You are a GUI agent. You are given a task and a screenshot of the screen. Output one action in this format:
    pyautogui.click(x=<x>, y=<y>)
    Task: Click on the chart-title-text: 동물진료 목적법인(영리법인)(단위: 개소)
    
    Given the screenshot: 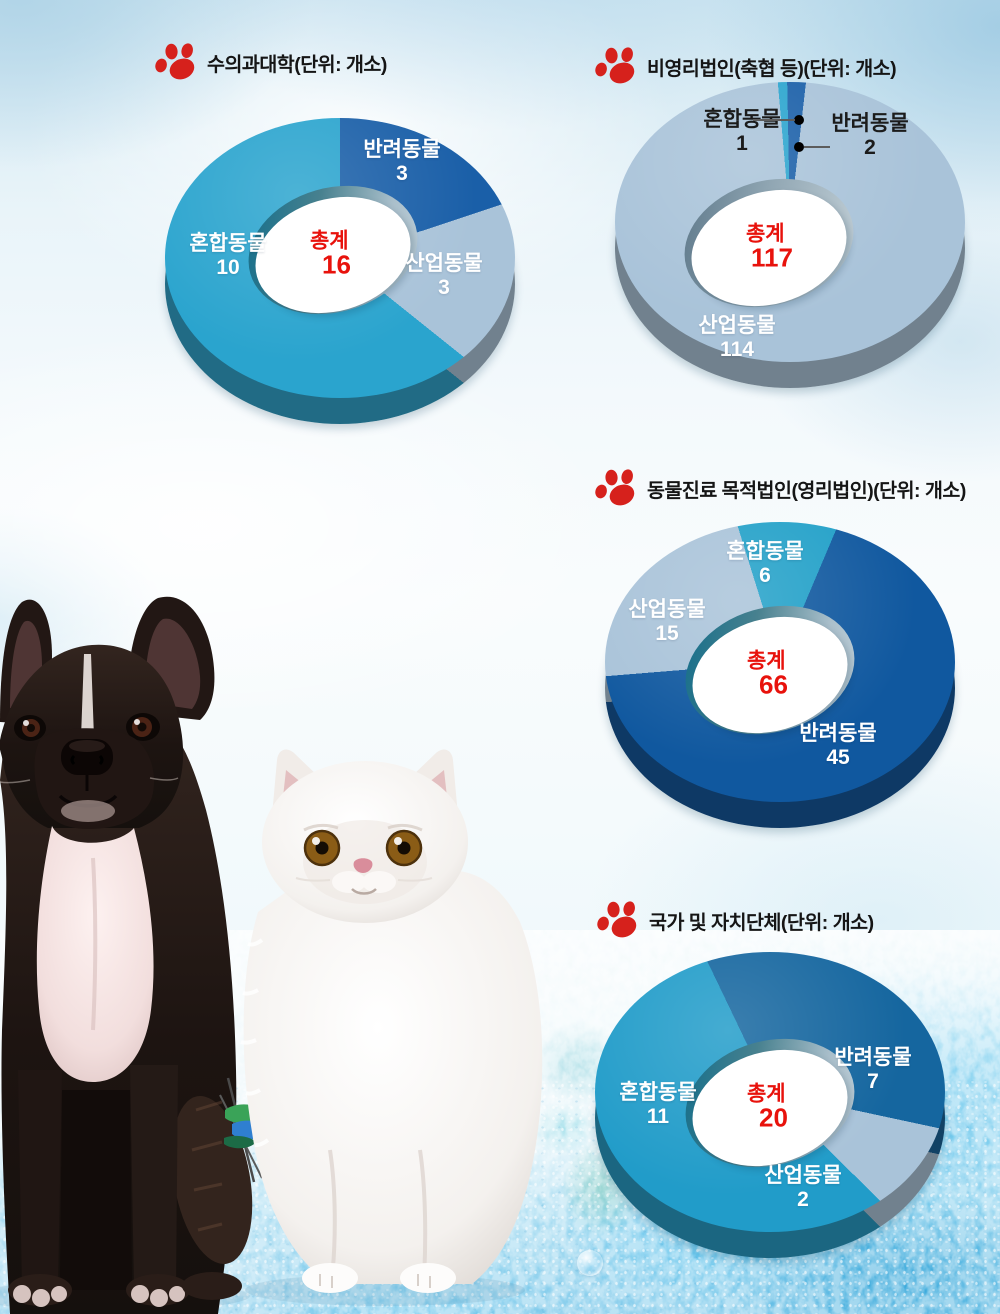 What is the action you would take?
    pyautogui.click(x=806, y=490)
    